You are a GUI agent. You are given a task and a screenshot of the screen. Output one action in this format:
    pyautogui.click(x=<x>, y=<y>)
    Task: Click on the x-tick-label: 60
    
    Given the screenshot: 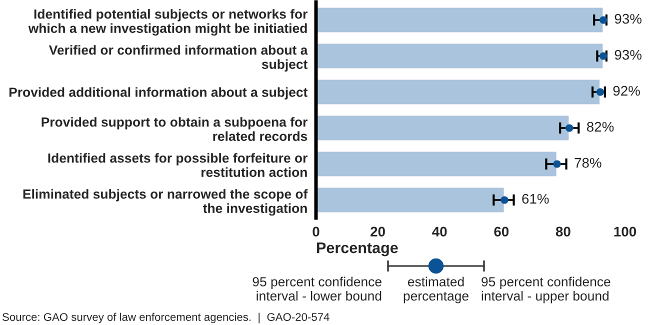 What is the action you would take?
    pyautogui.click(x=501, y=231)
    